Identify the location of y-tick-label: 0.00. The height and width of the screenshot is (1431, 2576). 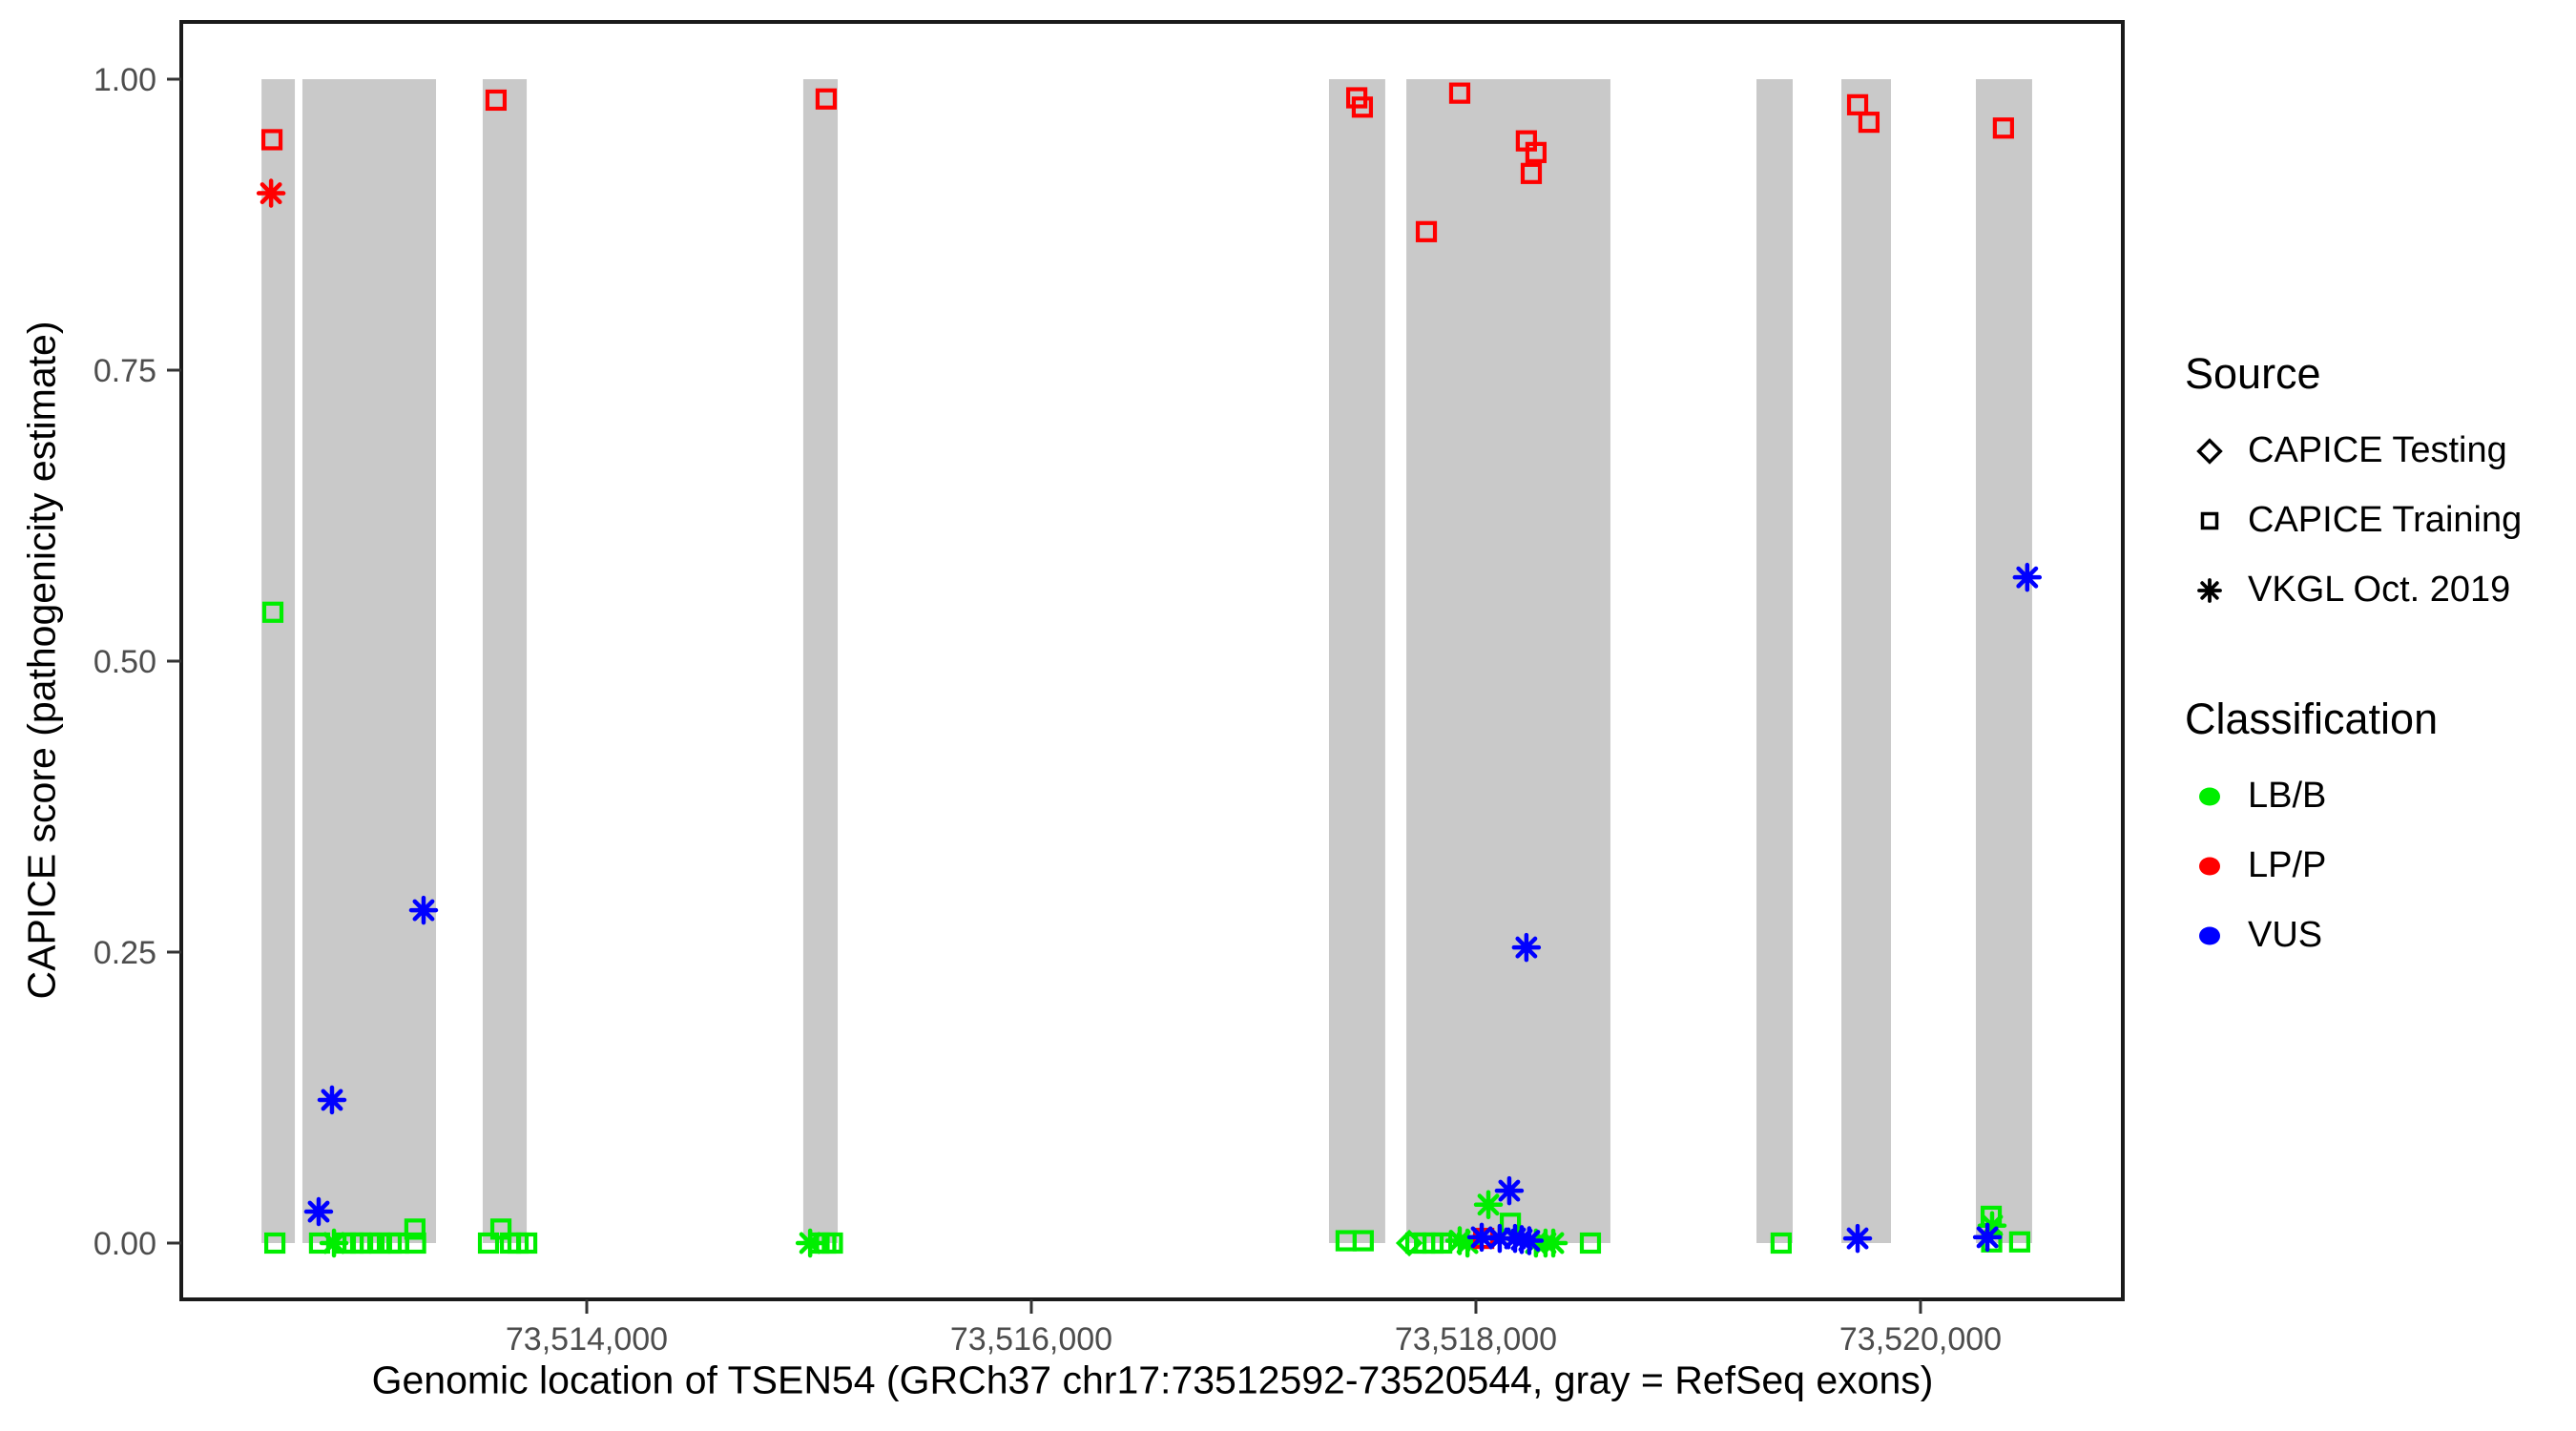
(124, 1244).